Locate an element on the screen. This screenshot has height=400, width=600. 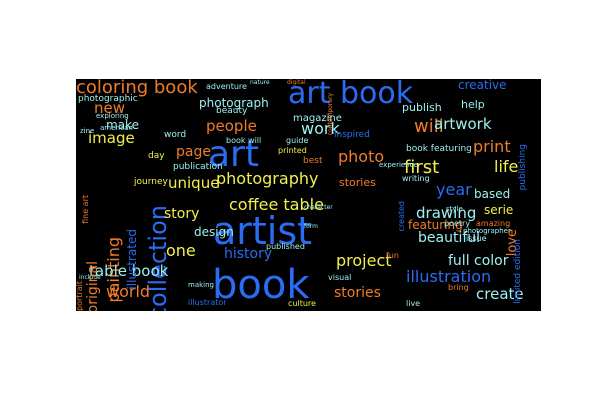
word: illustrator is located at coordinates (207, 302).